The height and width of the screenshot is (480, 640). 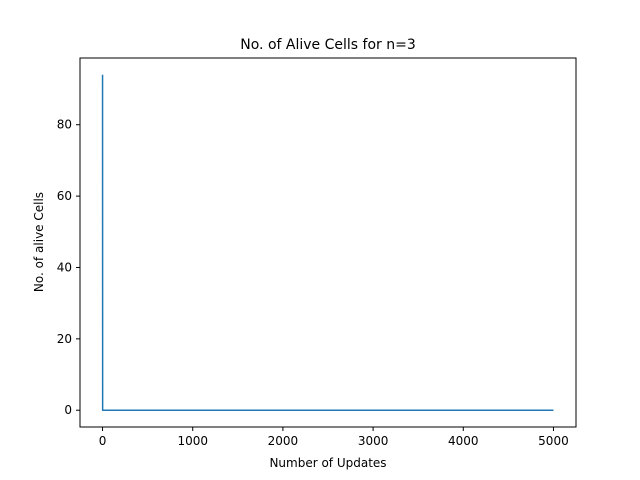 I want to click on x-tick-label: 2000, so click(x=283, y=441).